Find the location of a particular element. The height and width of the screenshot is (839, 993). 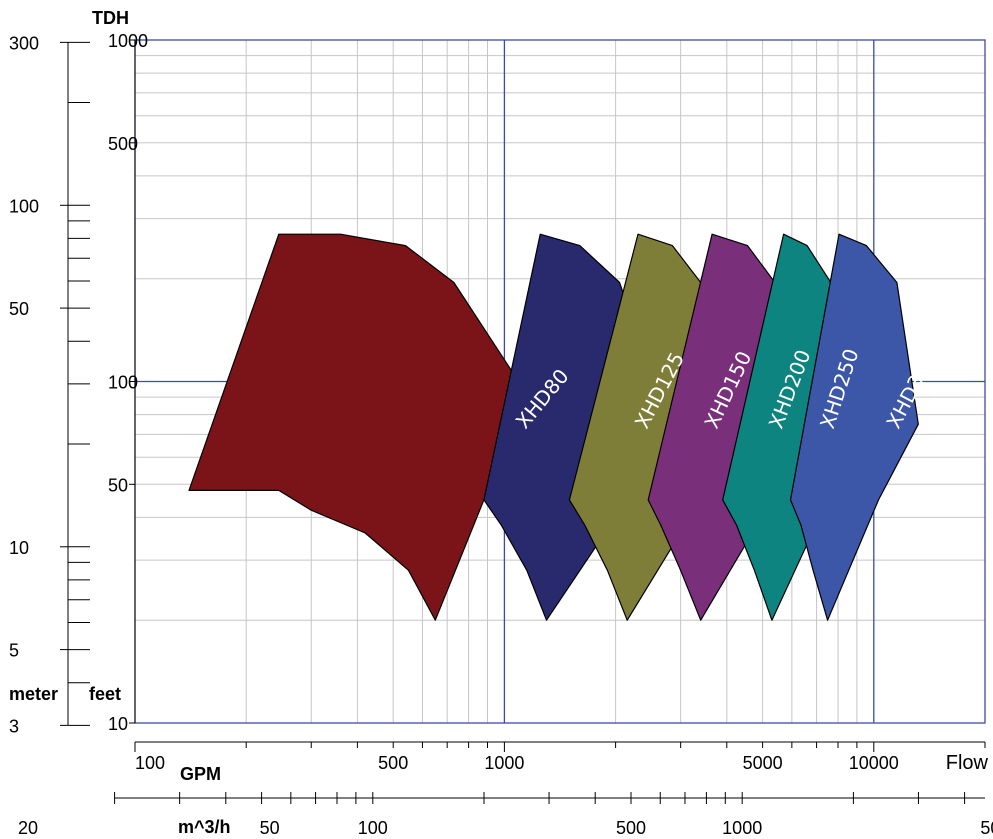

gpm-tick-label: 100 is located at coordinates (150, 763).